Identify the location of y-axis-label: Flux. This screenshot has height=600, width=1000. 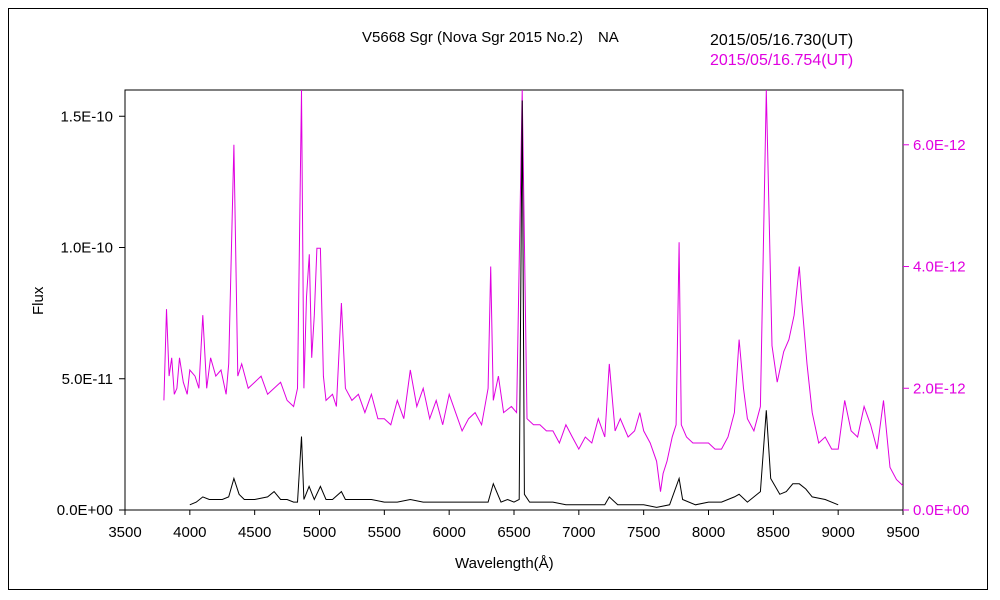
(38, 300).